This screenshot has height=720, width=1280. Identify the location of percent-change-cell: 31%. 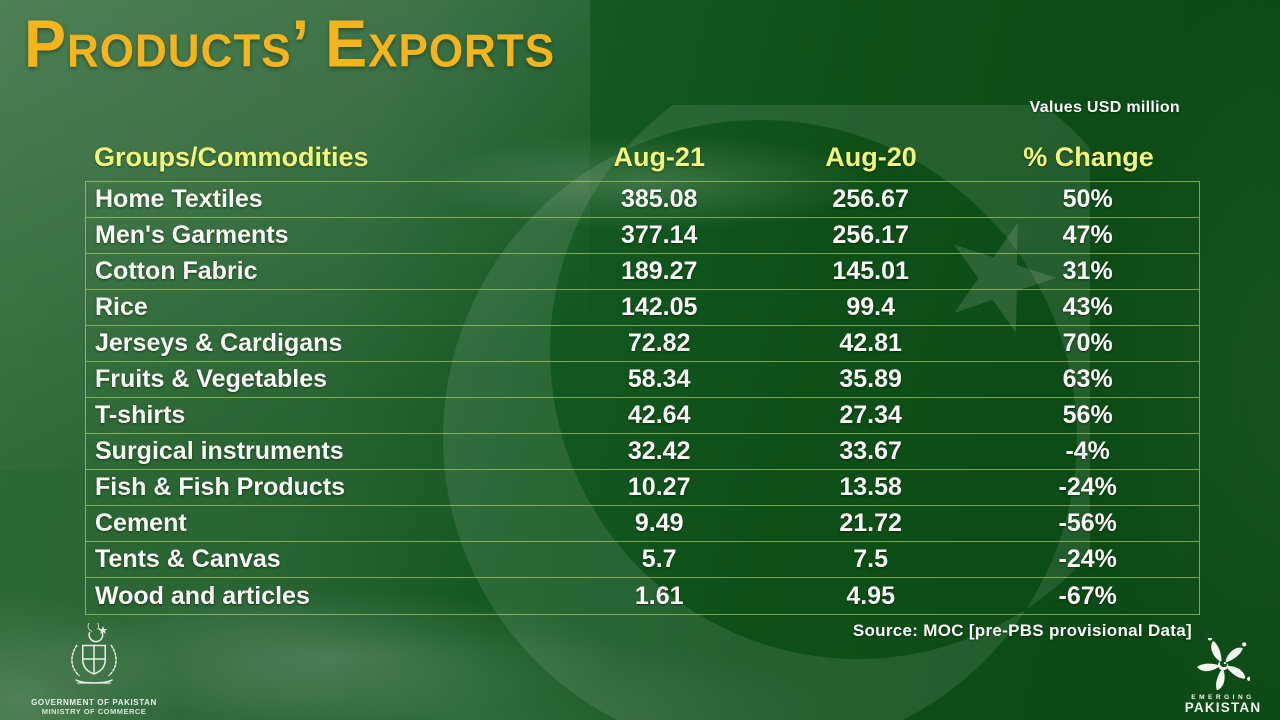
(1087, 271).